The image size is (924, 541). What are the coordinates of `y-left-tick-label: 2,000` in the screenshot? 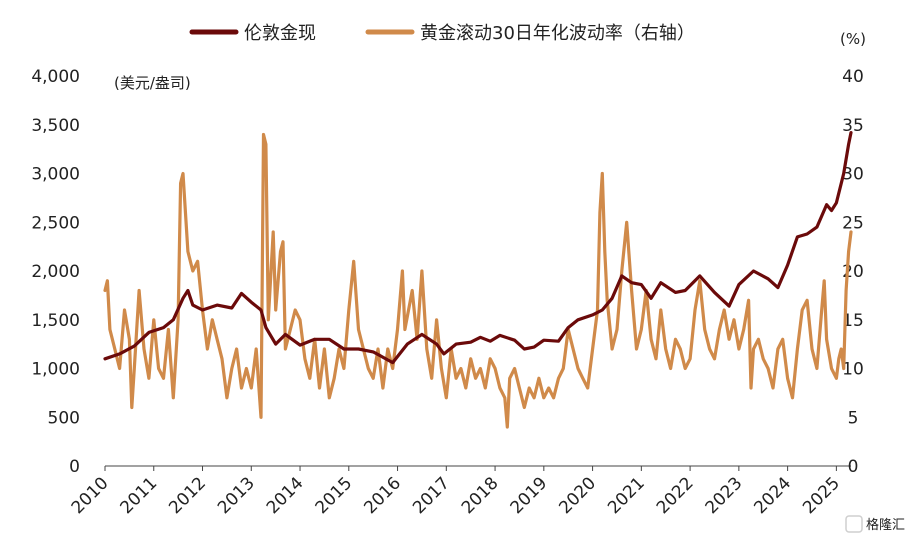 It's located at (55, 272).